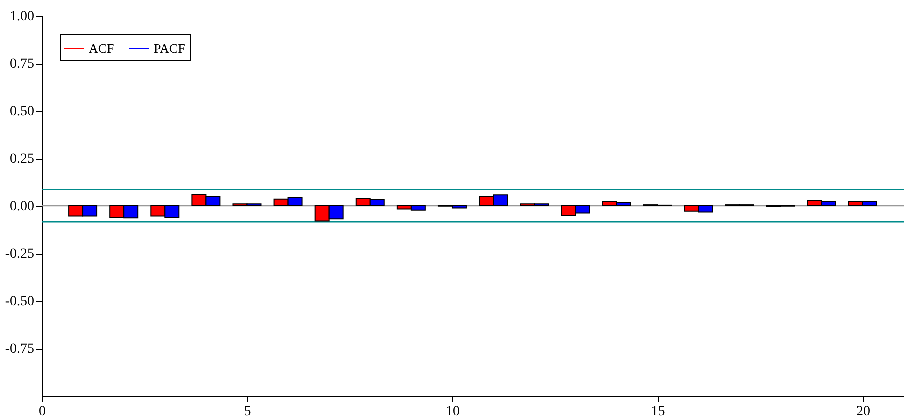 The height and width of the screenshot is (418, 907). I want to click on y-tick-label: -0.50, so click(19, 302).